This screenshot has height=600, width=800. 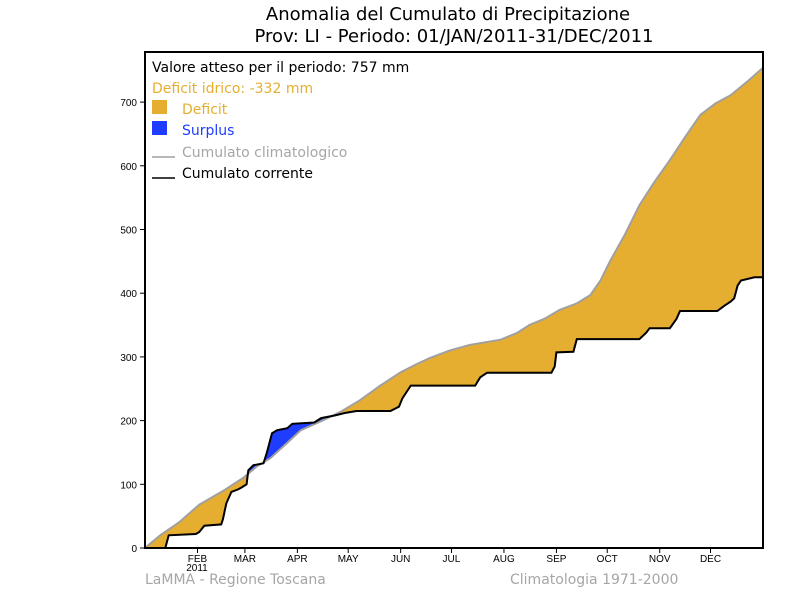 I want to click on footer-left: LaMMA - Regione Toscana, so click(x=235, y=580).